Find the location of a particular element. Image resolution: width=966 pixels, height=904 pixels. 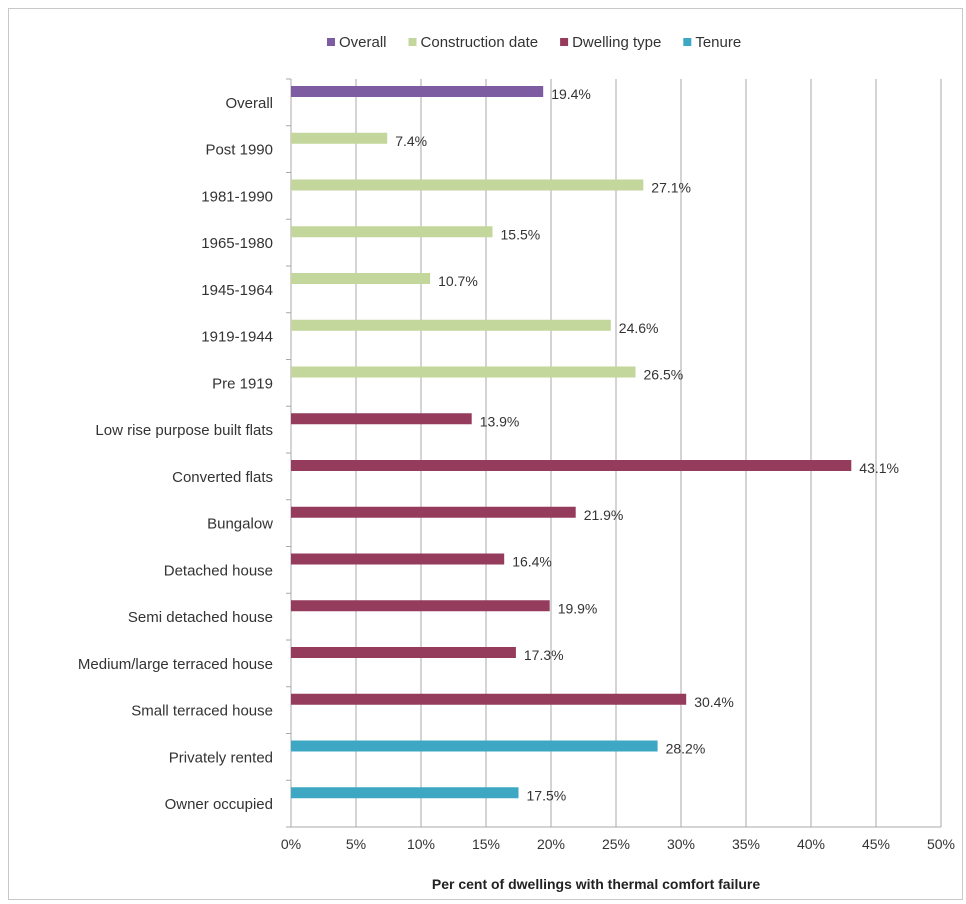

data-label: 19.9% is located at coordinates (578, 608).